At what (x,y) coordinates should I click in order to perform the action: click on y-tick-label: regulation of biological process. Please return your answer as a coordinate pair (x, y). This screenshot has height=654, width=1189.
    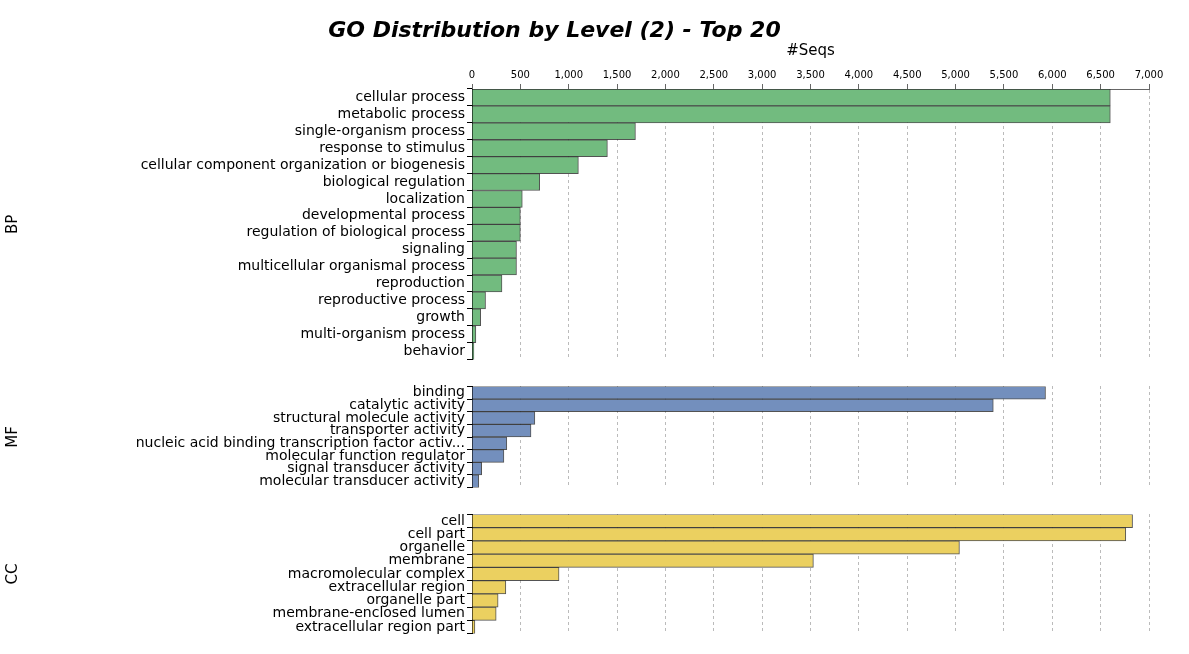
    Looking at the image, I should click on (355, 231).